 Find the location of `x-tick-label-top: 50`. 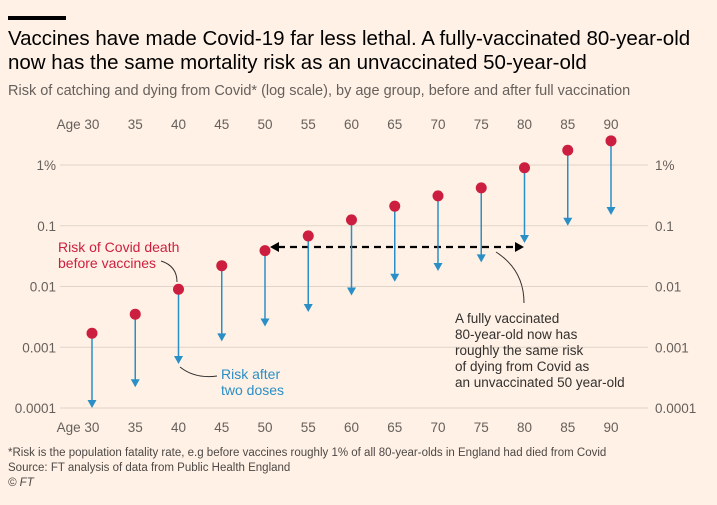

x-tick-label-top: 50 is located at coordinates (264, 124).